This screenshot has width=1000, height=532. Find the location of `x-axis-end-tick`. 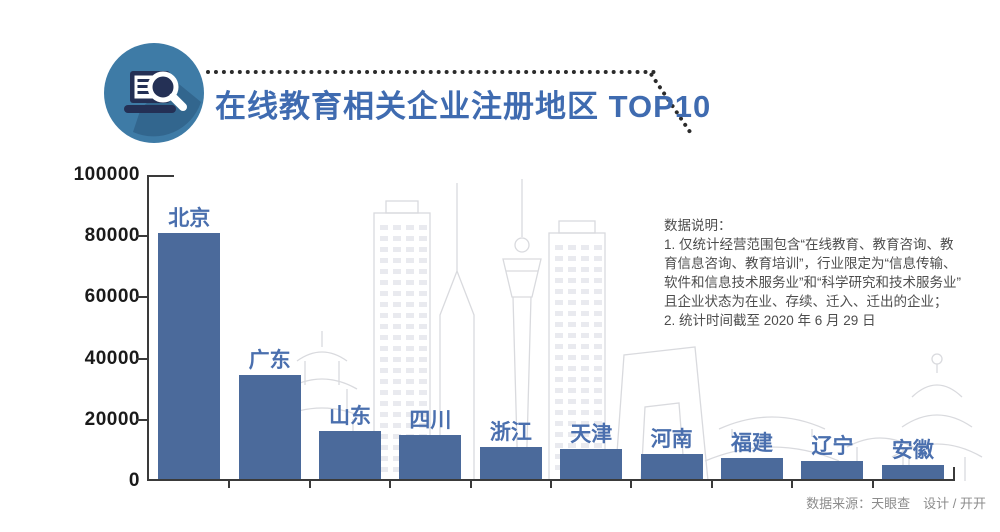

x-axis-end-tick is located at coordinates (954, 473).